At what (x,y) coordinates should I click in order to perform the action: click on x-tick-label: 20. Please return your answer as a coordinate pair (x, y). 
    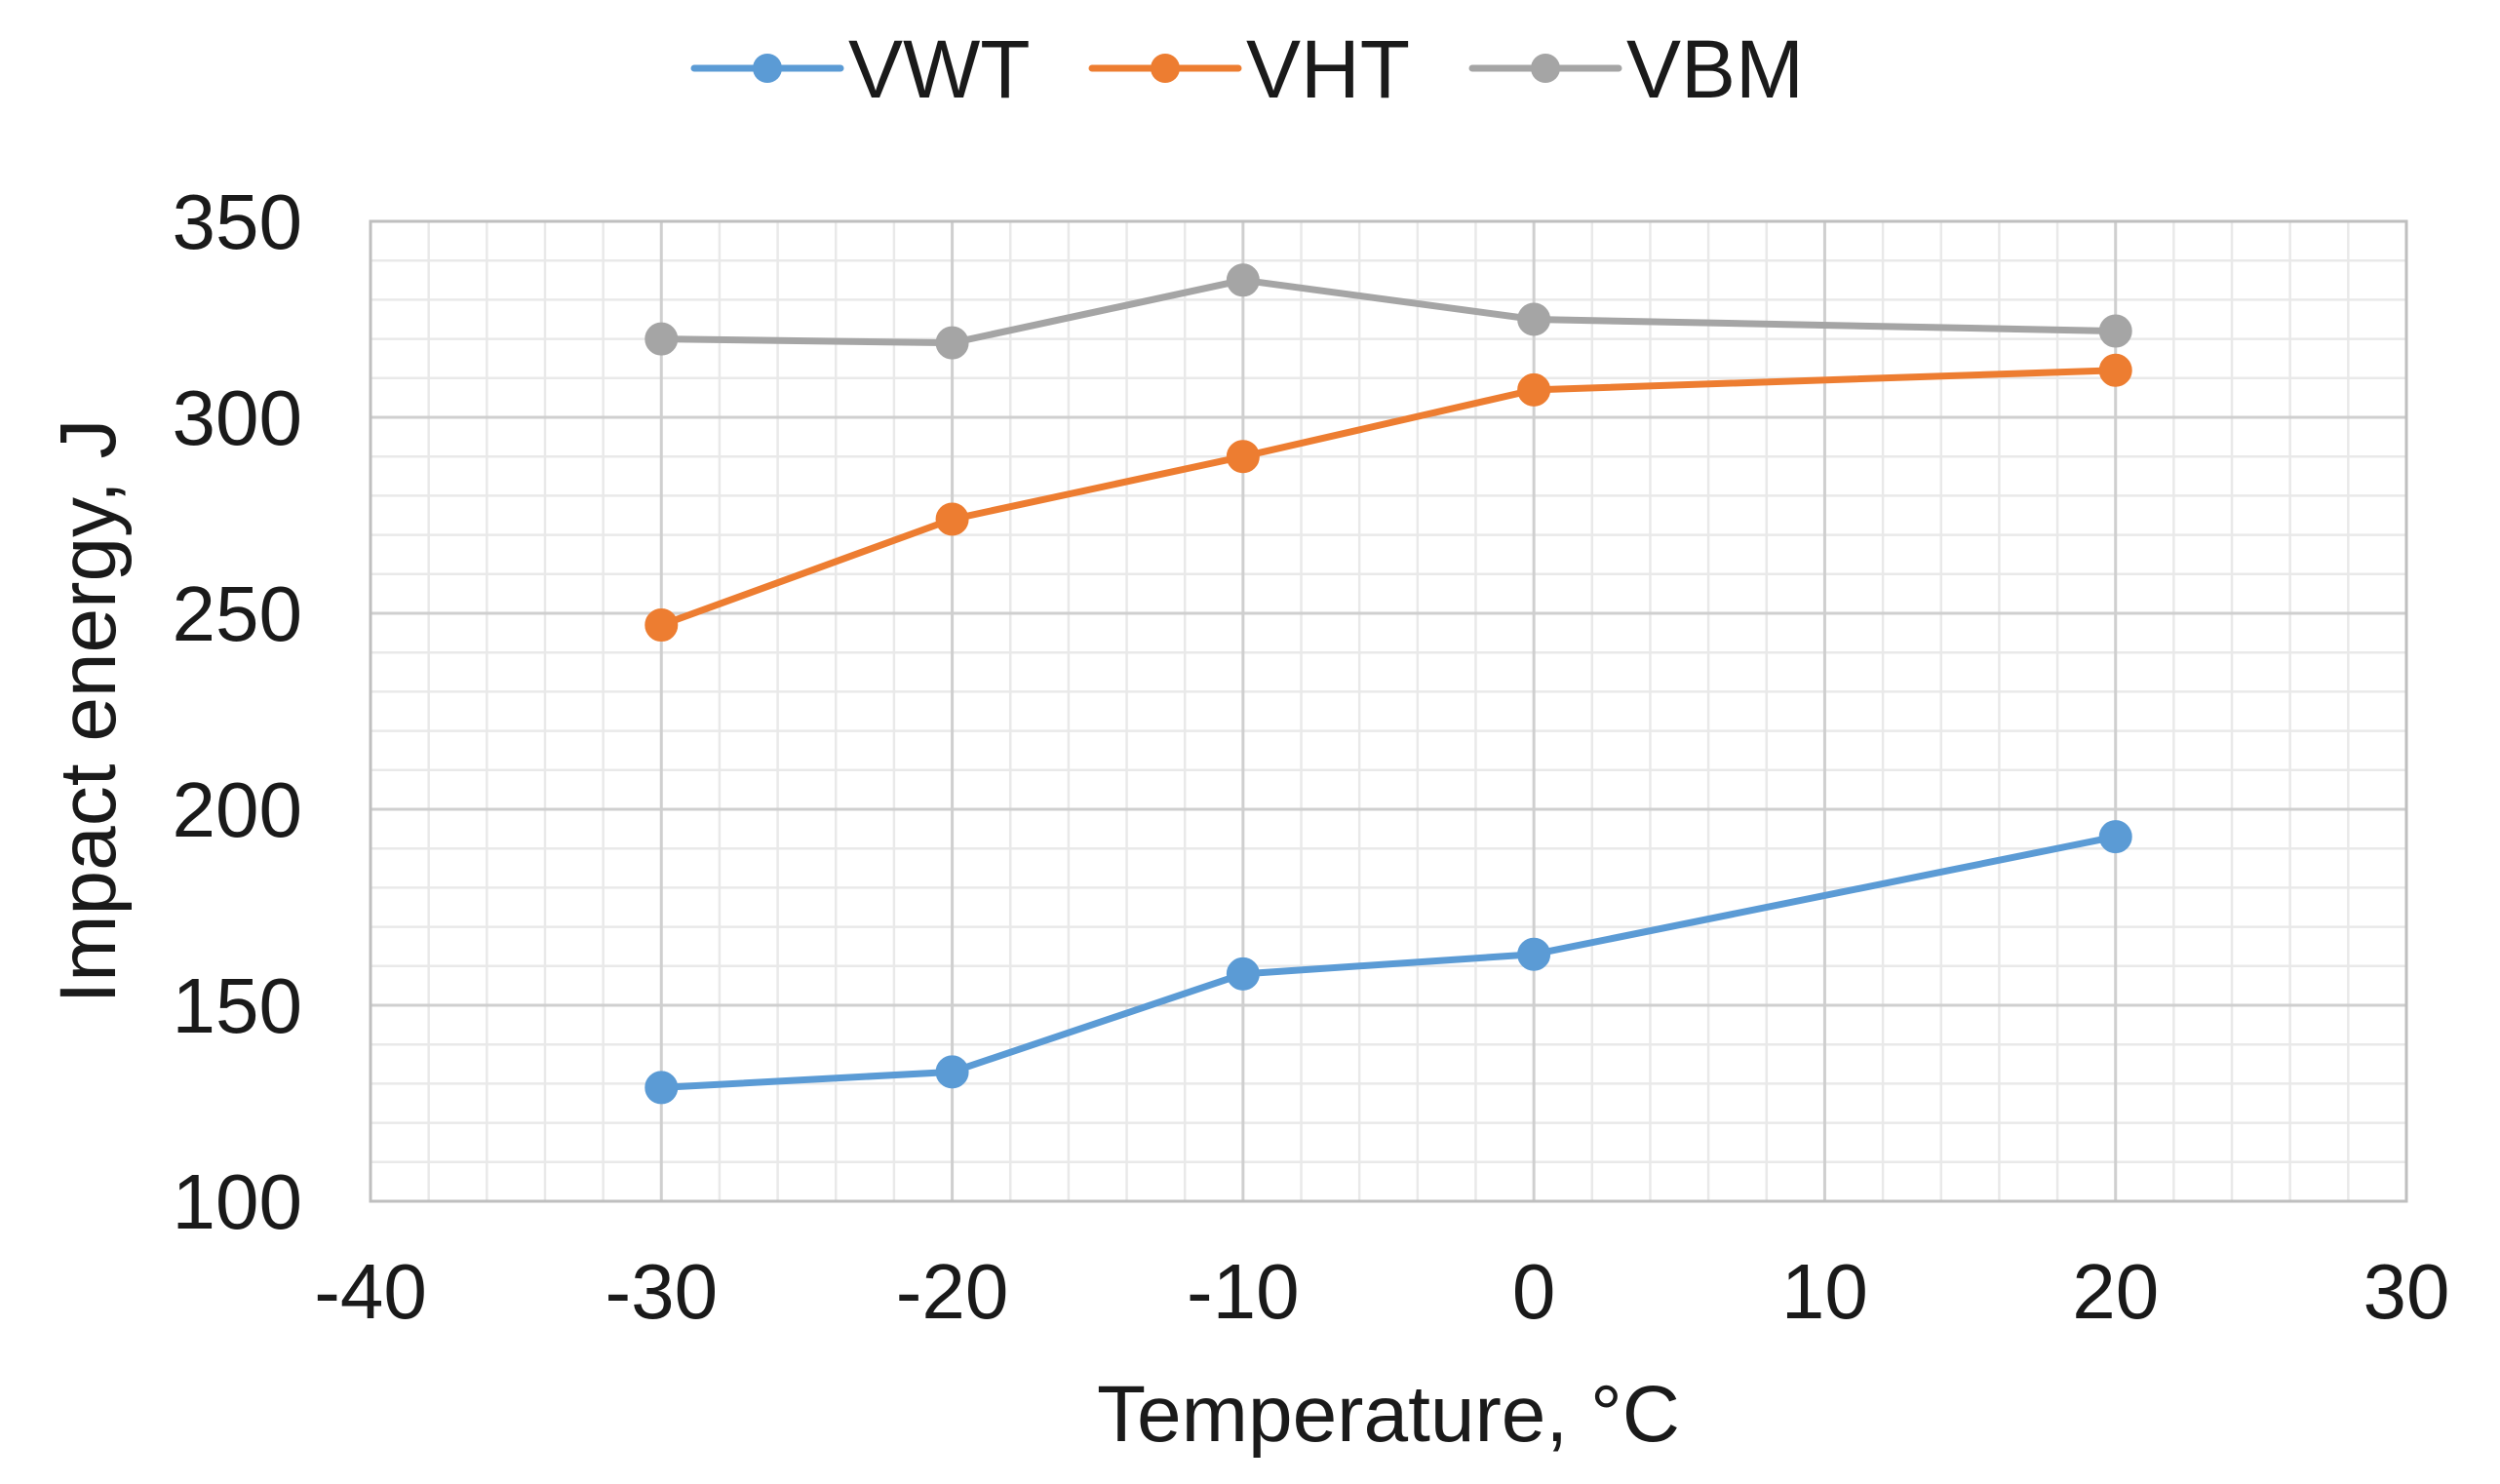
    Looking at the image, I should click on (2115, 1291).